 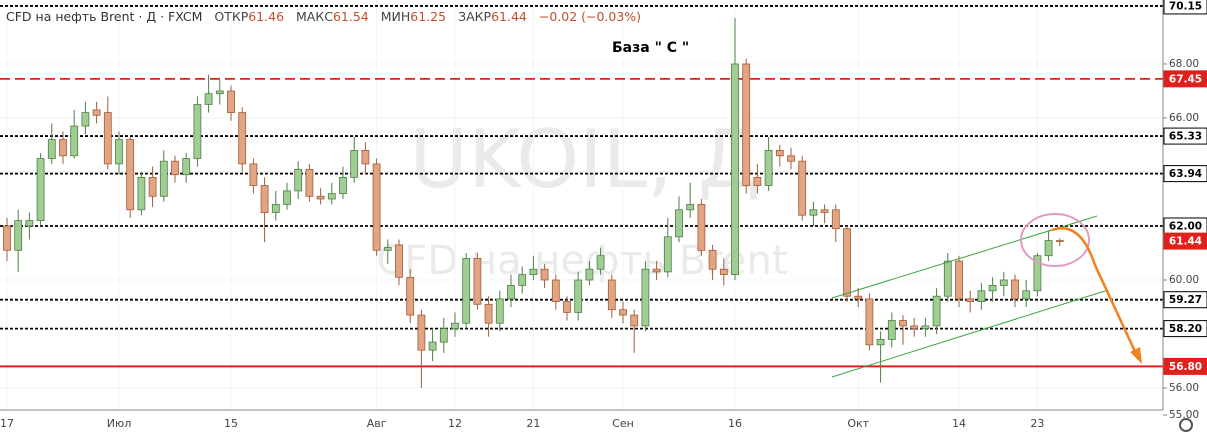 What do you see at coordinates (1185, 137) in the screenshot?
I see `level-label: 65.33` at bounding box center [1185, 137].